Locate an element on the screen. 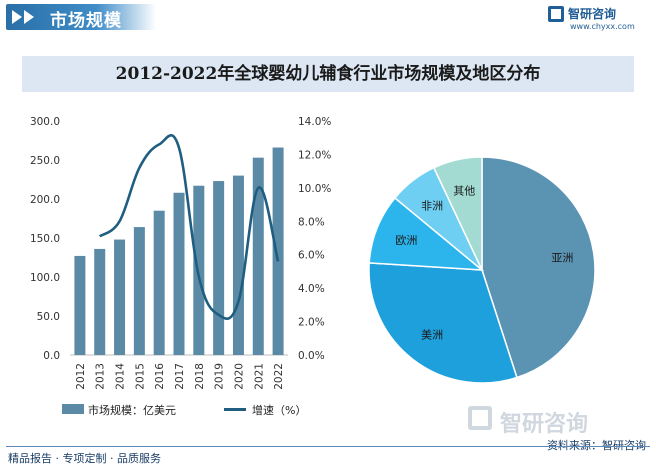 The width and height of the screenshot is (656, 467). y2-tick-label: 10.0% is located at coordinates (314, 189).